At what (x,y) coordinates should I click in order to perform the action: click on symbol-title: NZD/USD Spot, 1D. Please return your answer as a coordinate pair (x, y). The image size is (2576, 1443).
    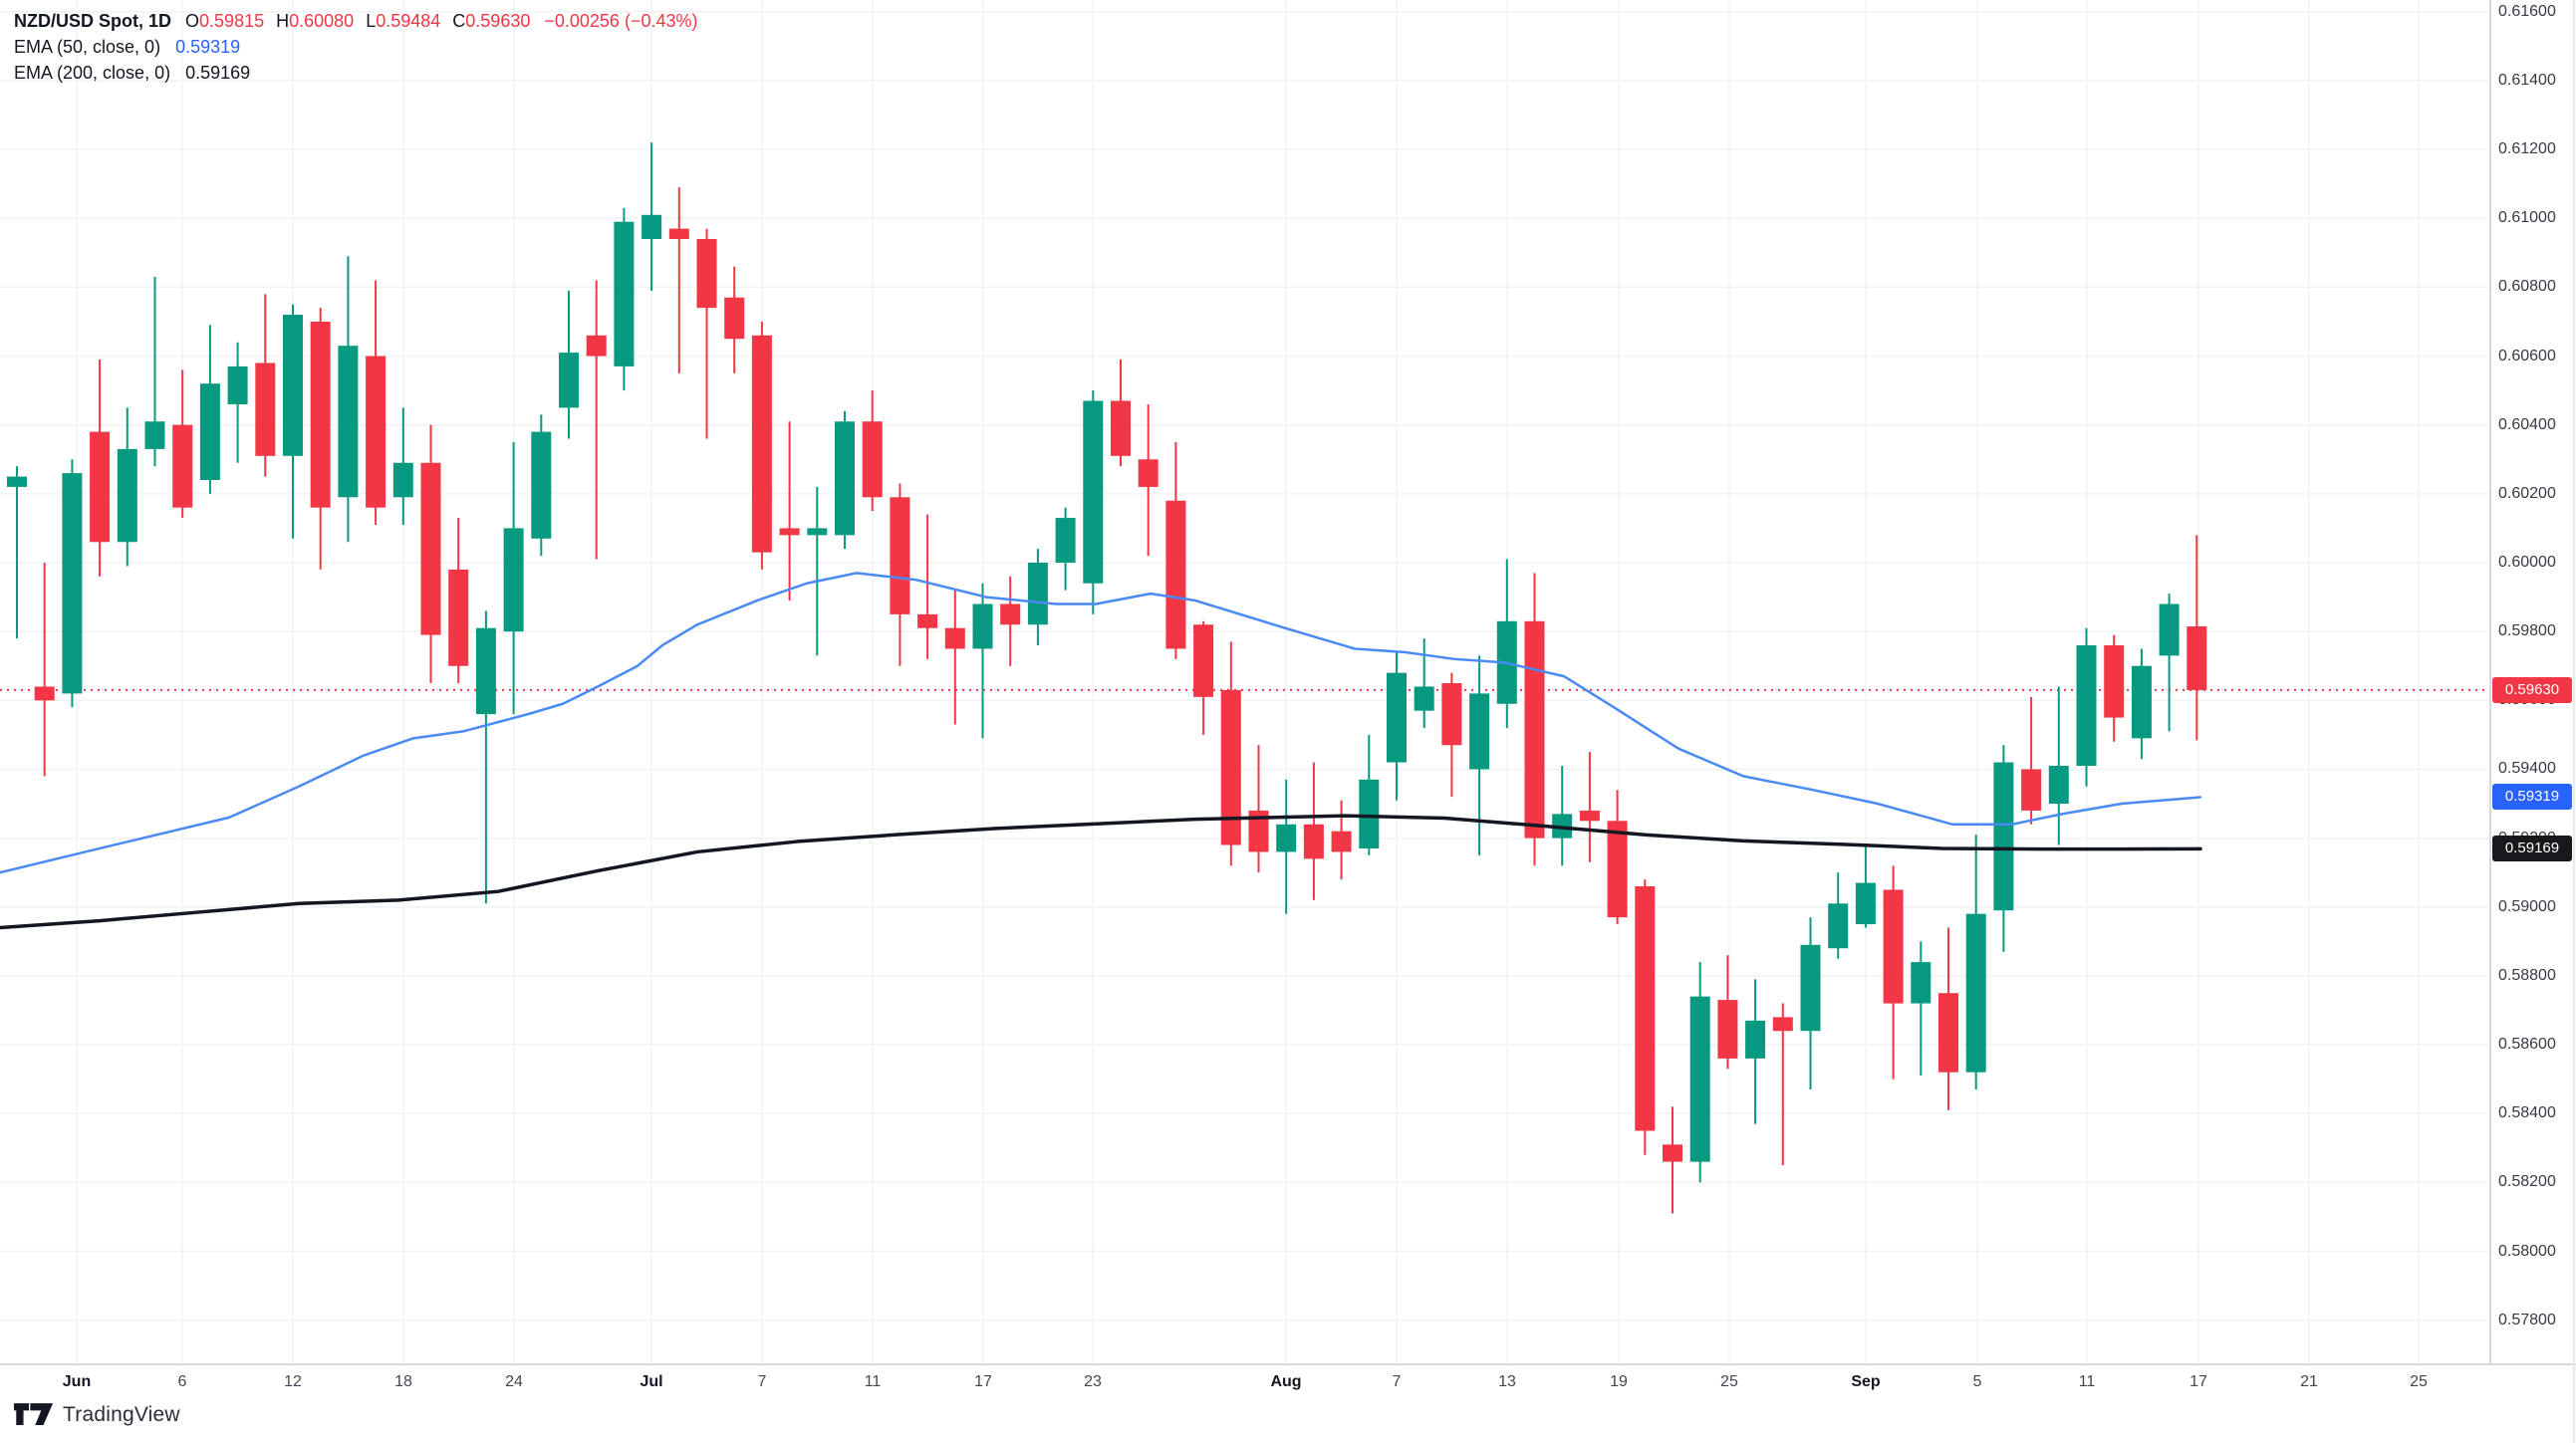
    Looking at the image, I should click on (93, 21).